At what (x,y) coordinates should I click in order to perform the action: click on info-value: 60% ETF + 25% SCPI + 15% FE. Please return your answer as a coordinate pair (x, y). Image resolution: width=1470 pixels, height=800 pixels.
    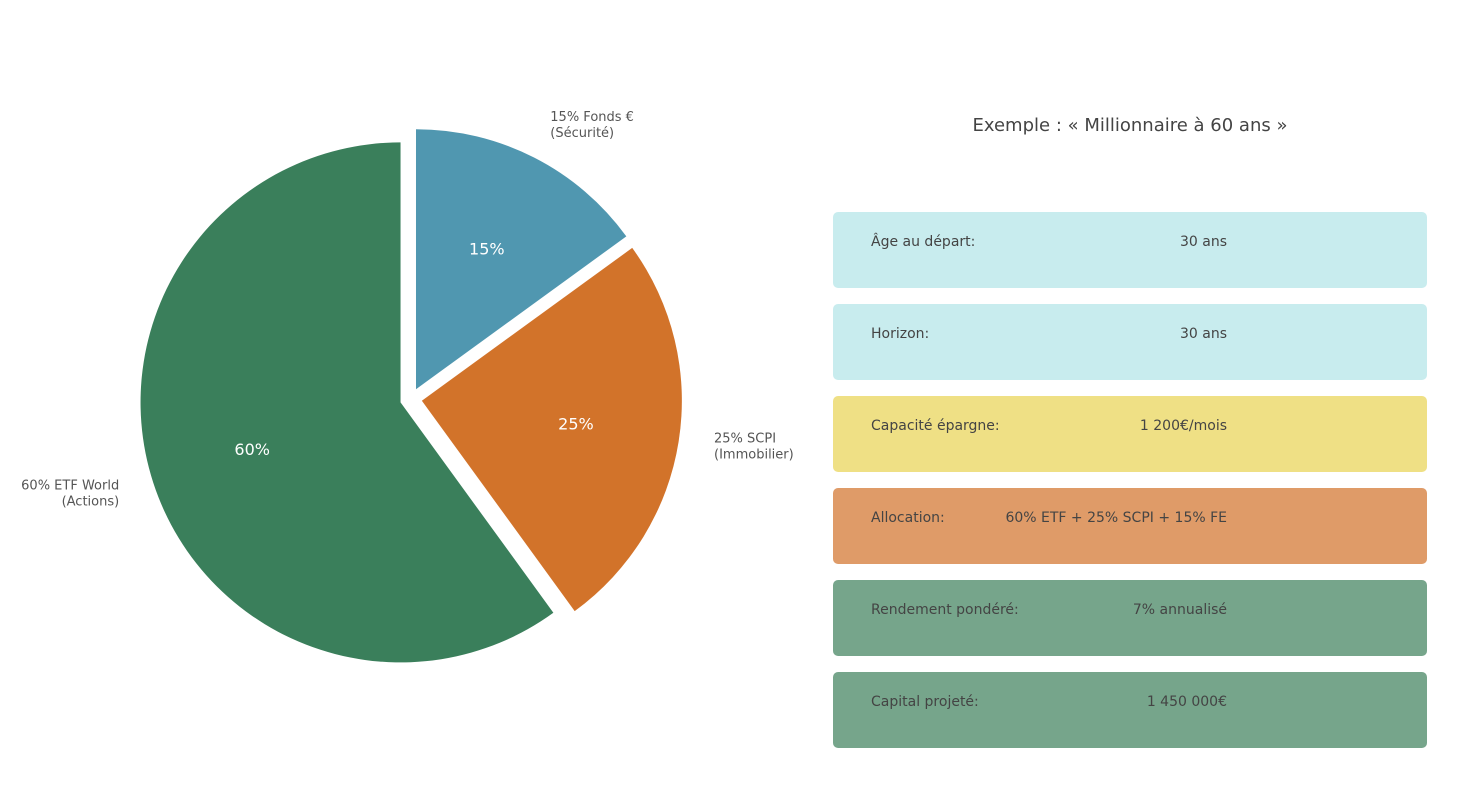
    Looking at the image, I should click on (1116, 518).